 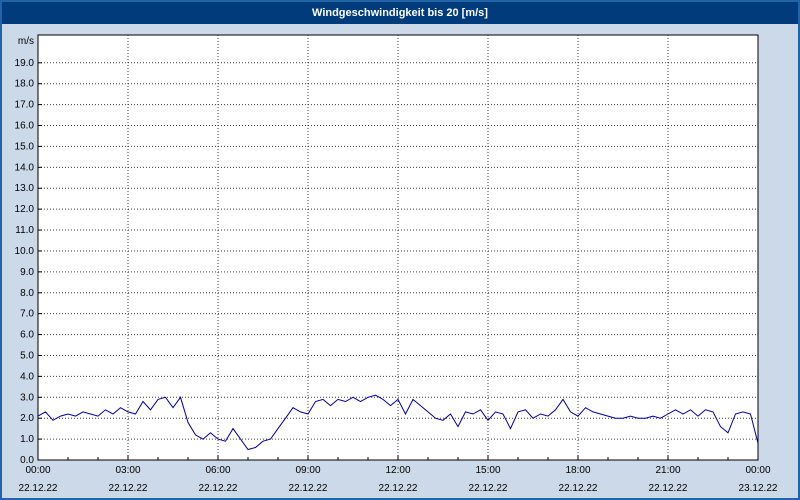 What do you see at coordinates (667, 470) in the screenshot?
I see `x-tick-time: 21:00` at bounding box center [667, 470].